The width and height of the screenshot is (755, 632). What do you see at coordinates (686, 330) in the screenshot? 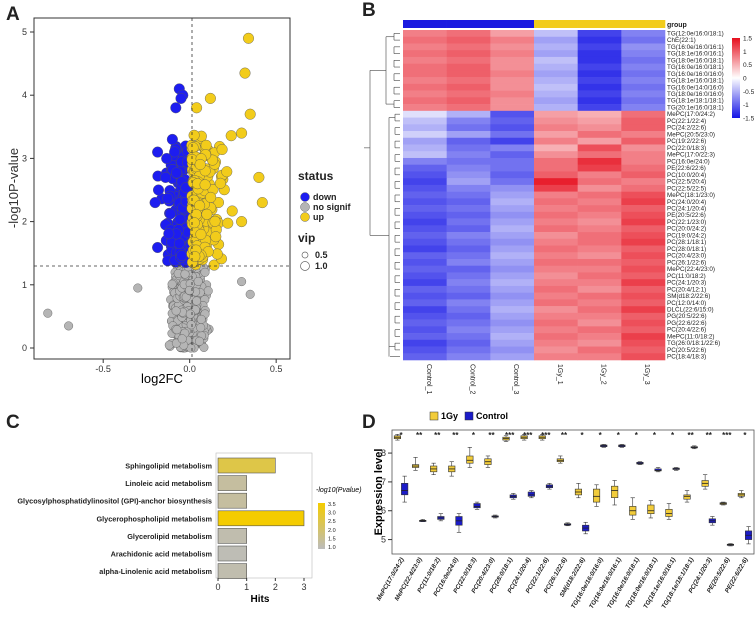
I see `heatmap-row-label: PC(20:4/22:6)` at bounding box center [686, 330].